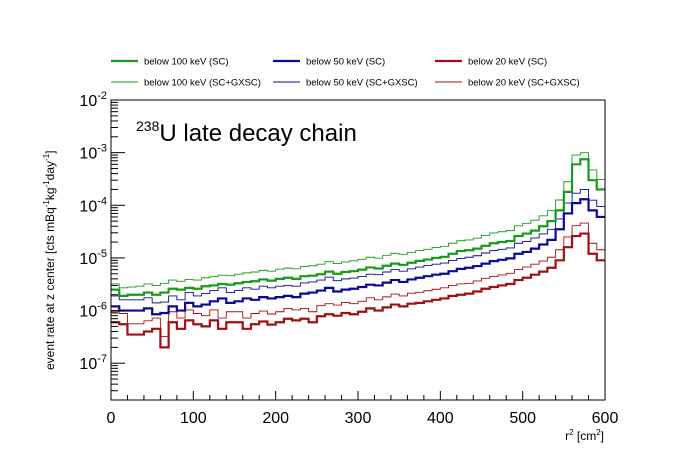  I want to click on chart-annotation: 238U late decay chain, so click(246, 132).